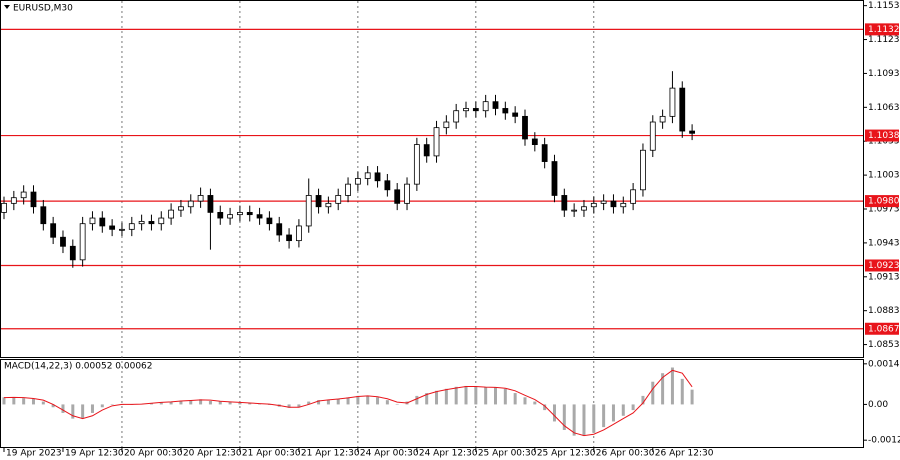  Describe the element at coordinates (884, 345) in the screenshot. I see `y-tick-label: 1.0853` at that location.